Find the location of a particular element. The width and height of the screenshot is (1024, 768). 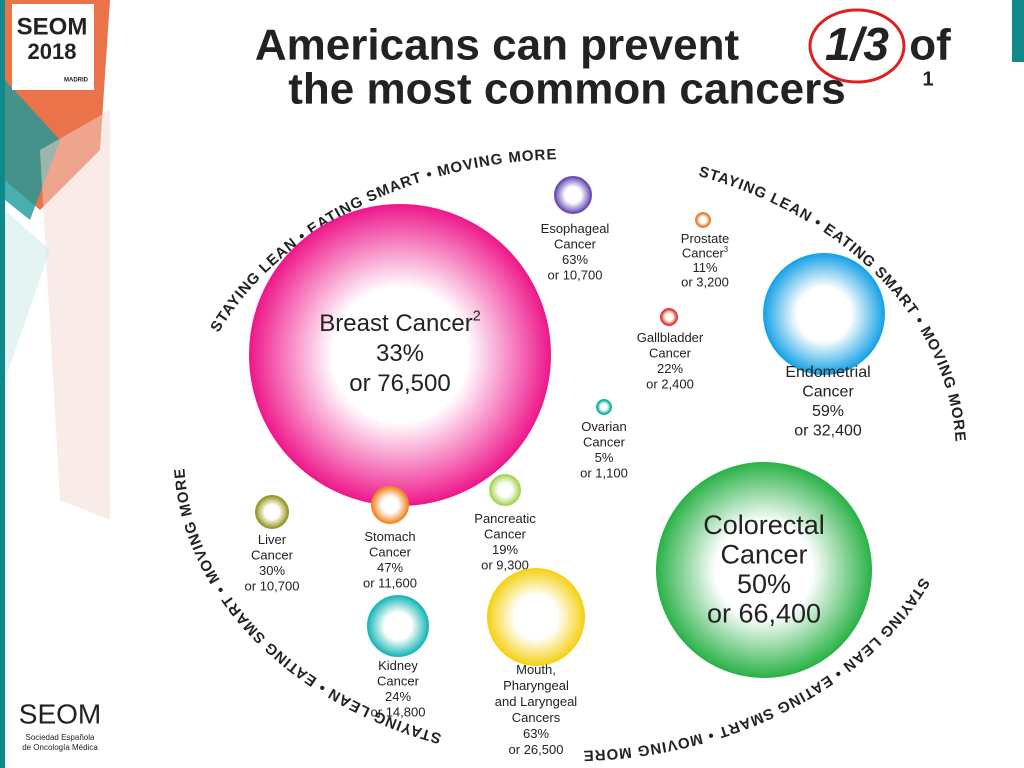

bubble-label: 50% is located at coordinates (764, 584).